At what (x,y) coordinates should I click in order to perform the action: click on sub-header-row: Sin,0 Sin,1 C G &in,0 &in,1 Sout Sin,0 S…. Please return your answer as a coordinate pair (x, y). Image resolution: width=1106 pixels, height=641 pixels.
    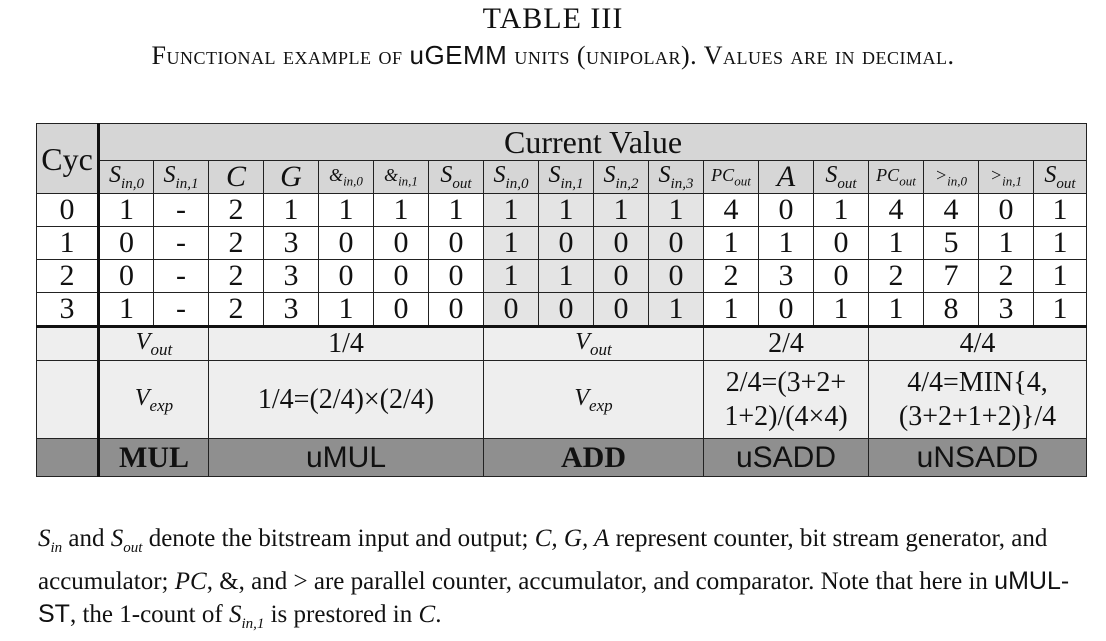
    Looking at the image, I should click on (562, 177).